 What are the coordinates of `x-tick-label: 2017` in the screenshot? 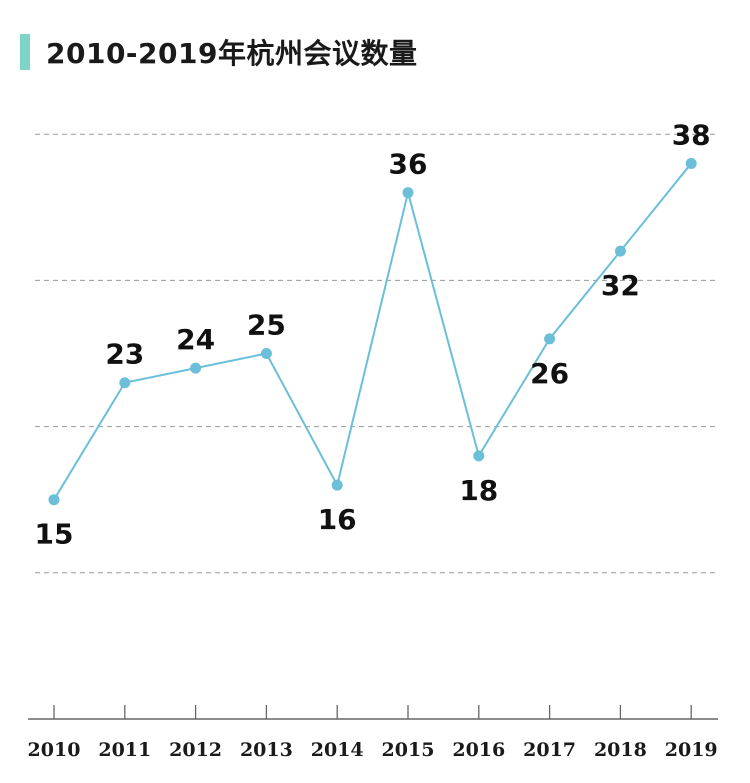 It's located at (549, 750).